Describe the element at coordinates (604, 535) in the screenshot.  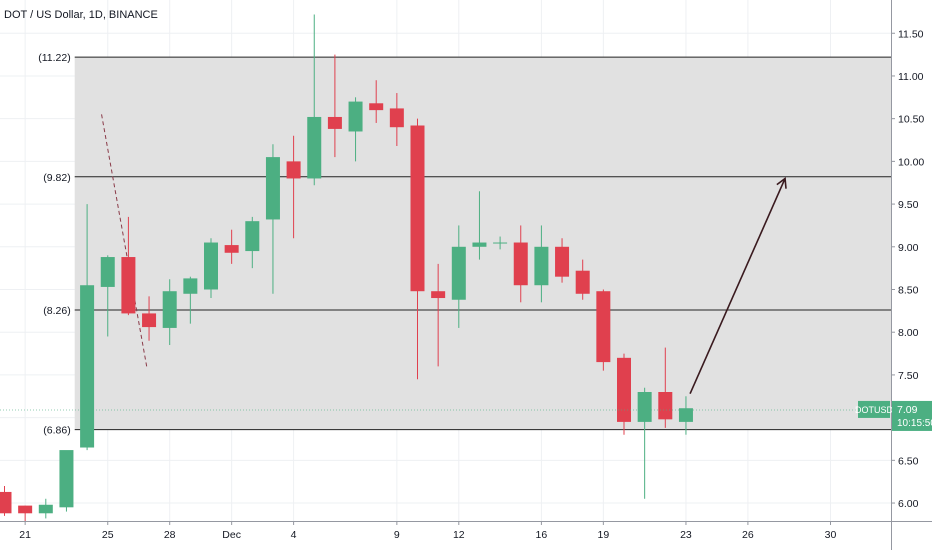
I see `x-tick-label: 19` at that location.